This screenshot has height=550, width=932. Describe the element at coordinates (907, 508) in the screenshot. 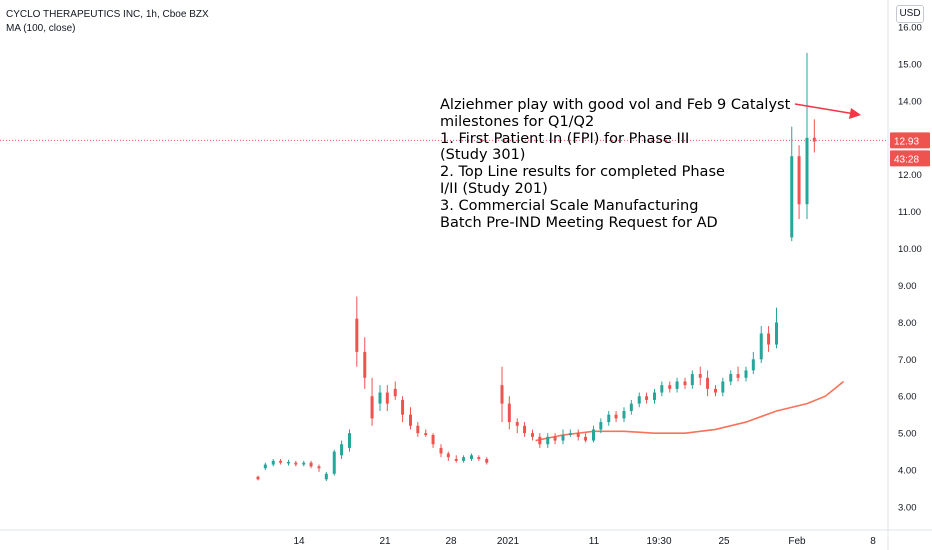

I see `y-tick-label: 3.00` at that location.